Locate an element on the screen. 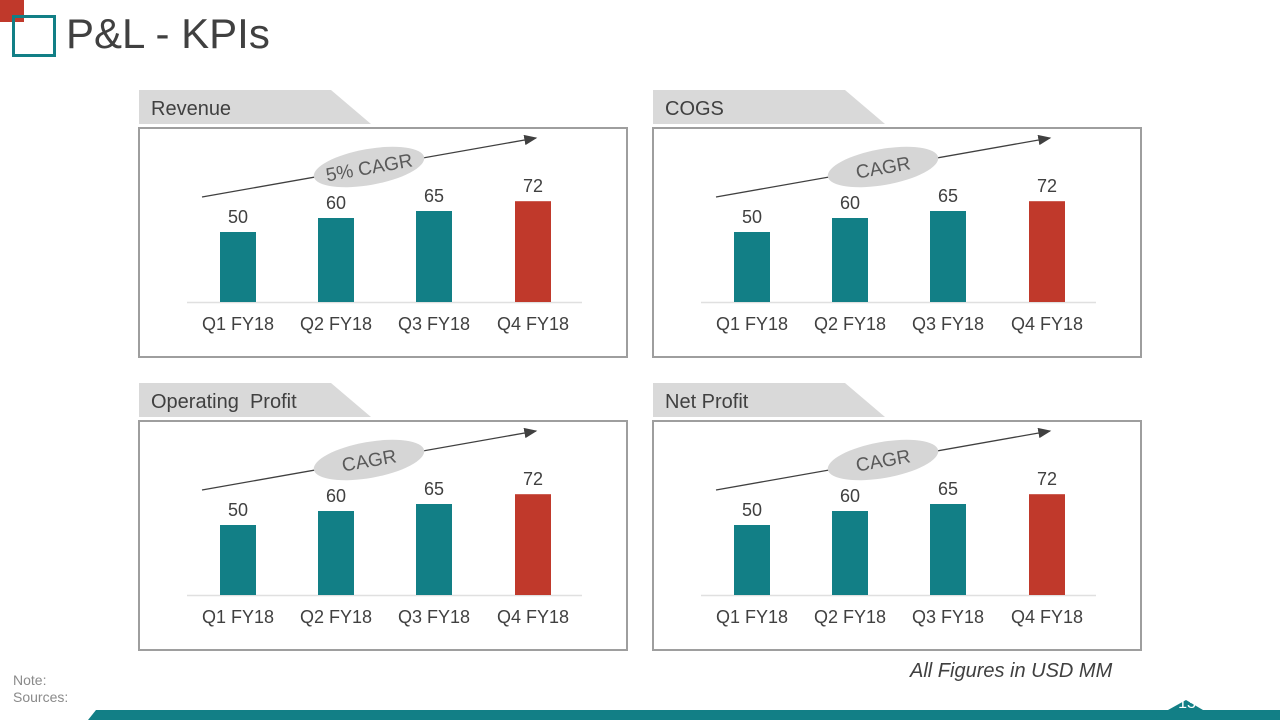 The image size is (1280, 720). panel-title: Operating Profit is located at coordinates (224, 402).